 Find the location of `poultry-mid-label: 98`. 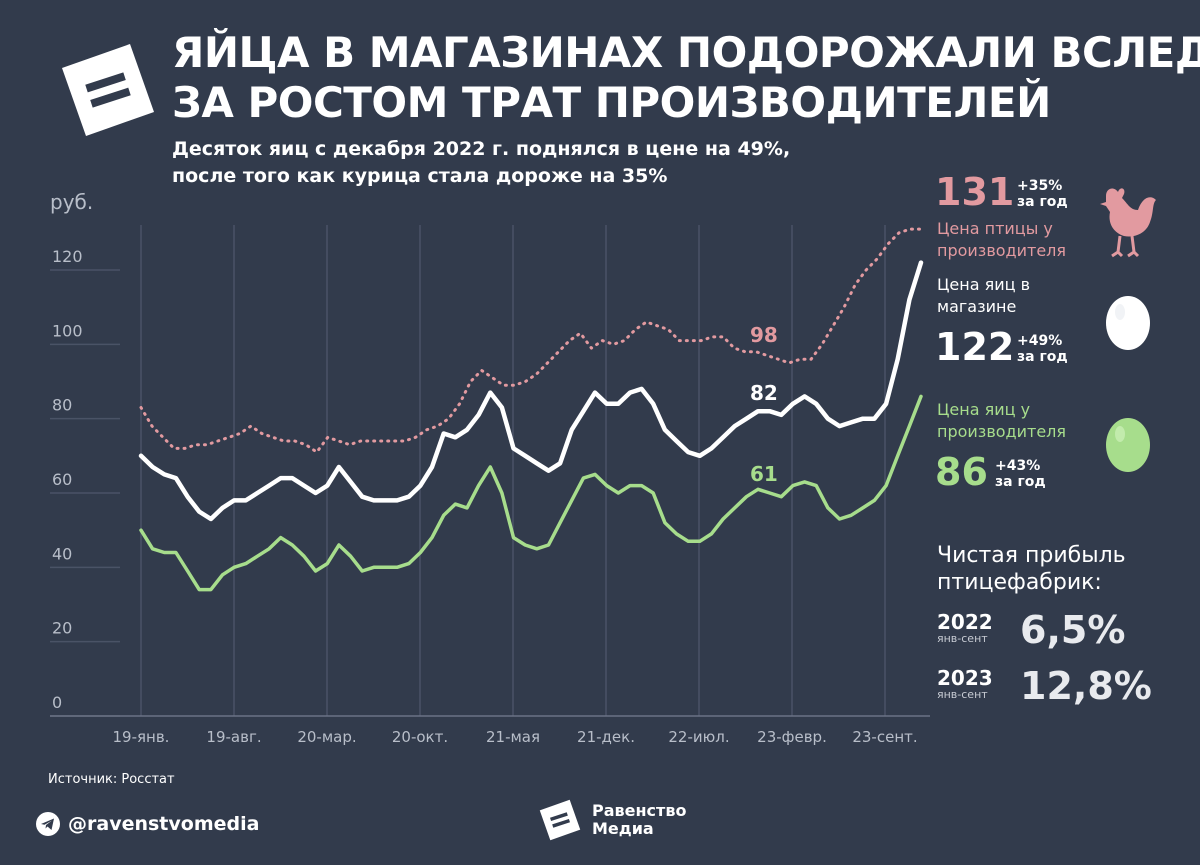

poultry-mid-label: 98 is located at coordinates (764, 335).